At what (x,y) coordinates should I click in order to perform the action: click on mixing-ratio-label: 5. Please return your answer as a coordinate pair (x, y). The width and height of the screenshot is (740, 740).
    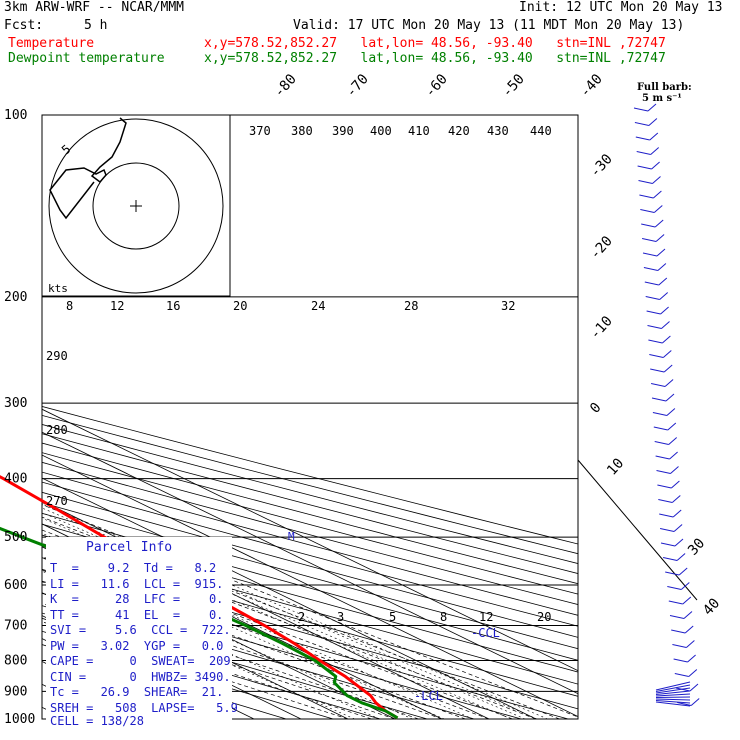
    Looking at the image, I should click on (392, 617).